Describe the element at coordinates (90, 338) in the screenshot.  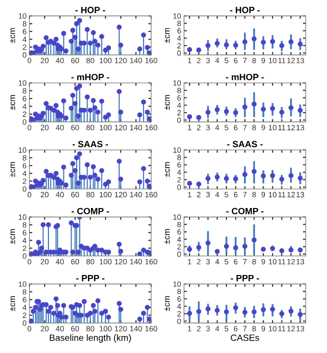
I see `x-axis-title: Baseline length (km)` at that location.